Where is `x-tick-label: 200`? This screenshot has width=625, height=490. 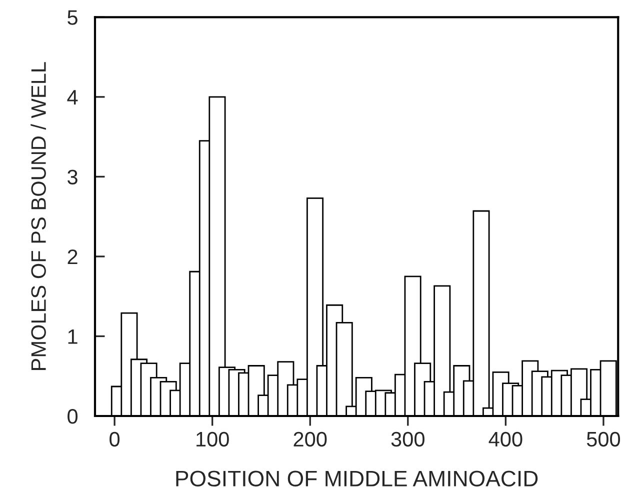
x-tick-label: 200 is located at coordinates (310, 439).